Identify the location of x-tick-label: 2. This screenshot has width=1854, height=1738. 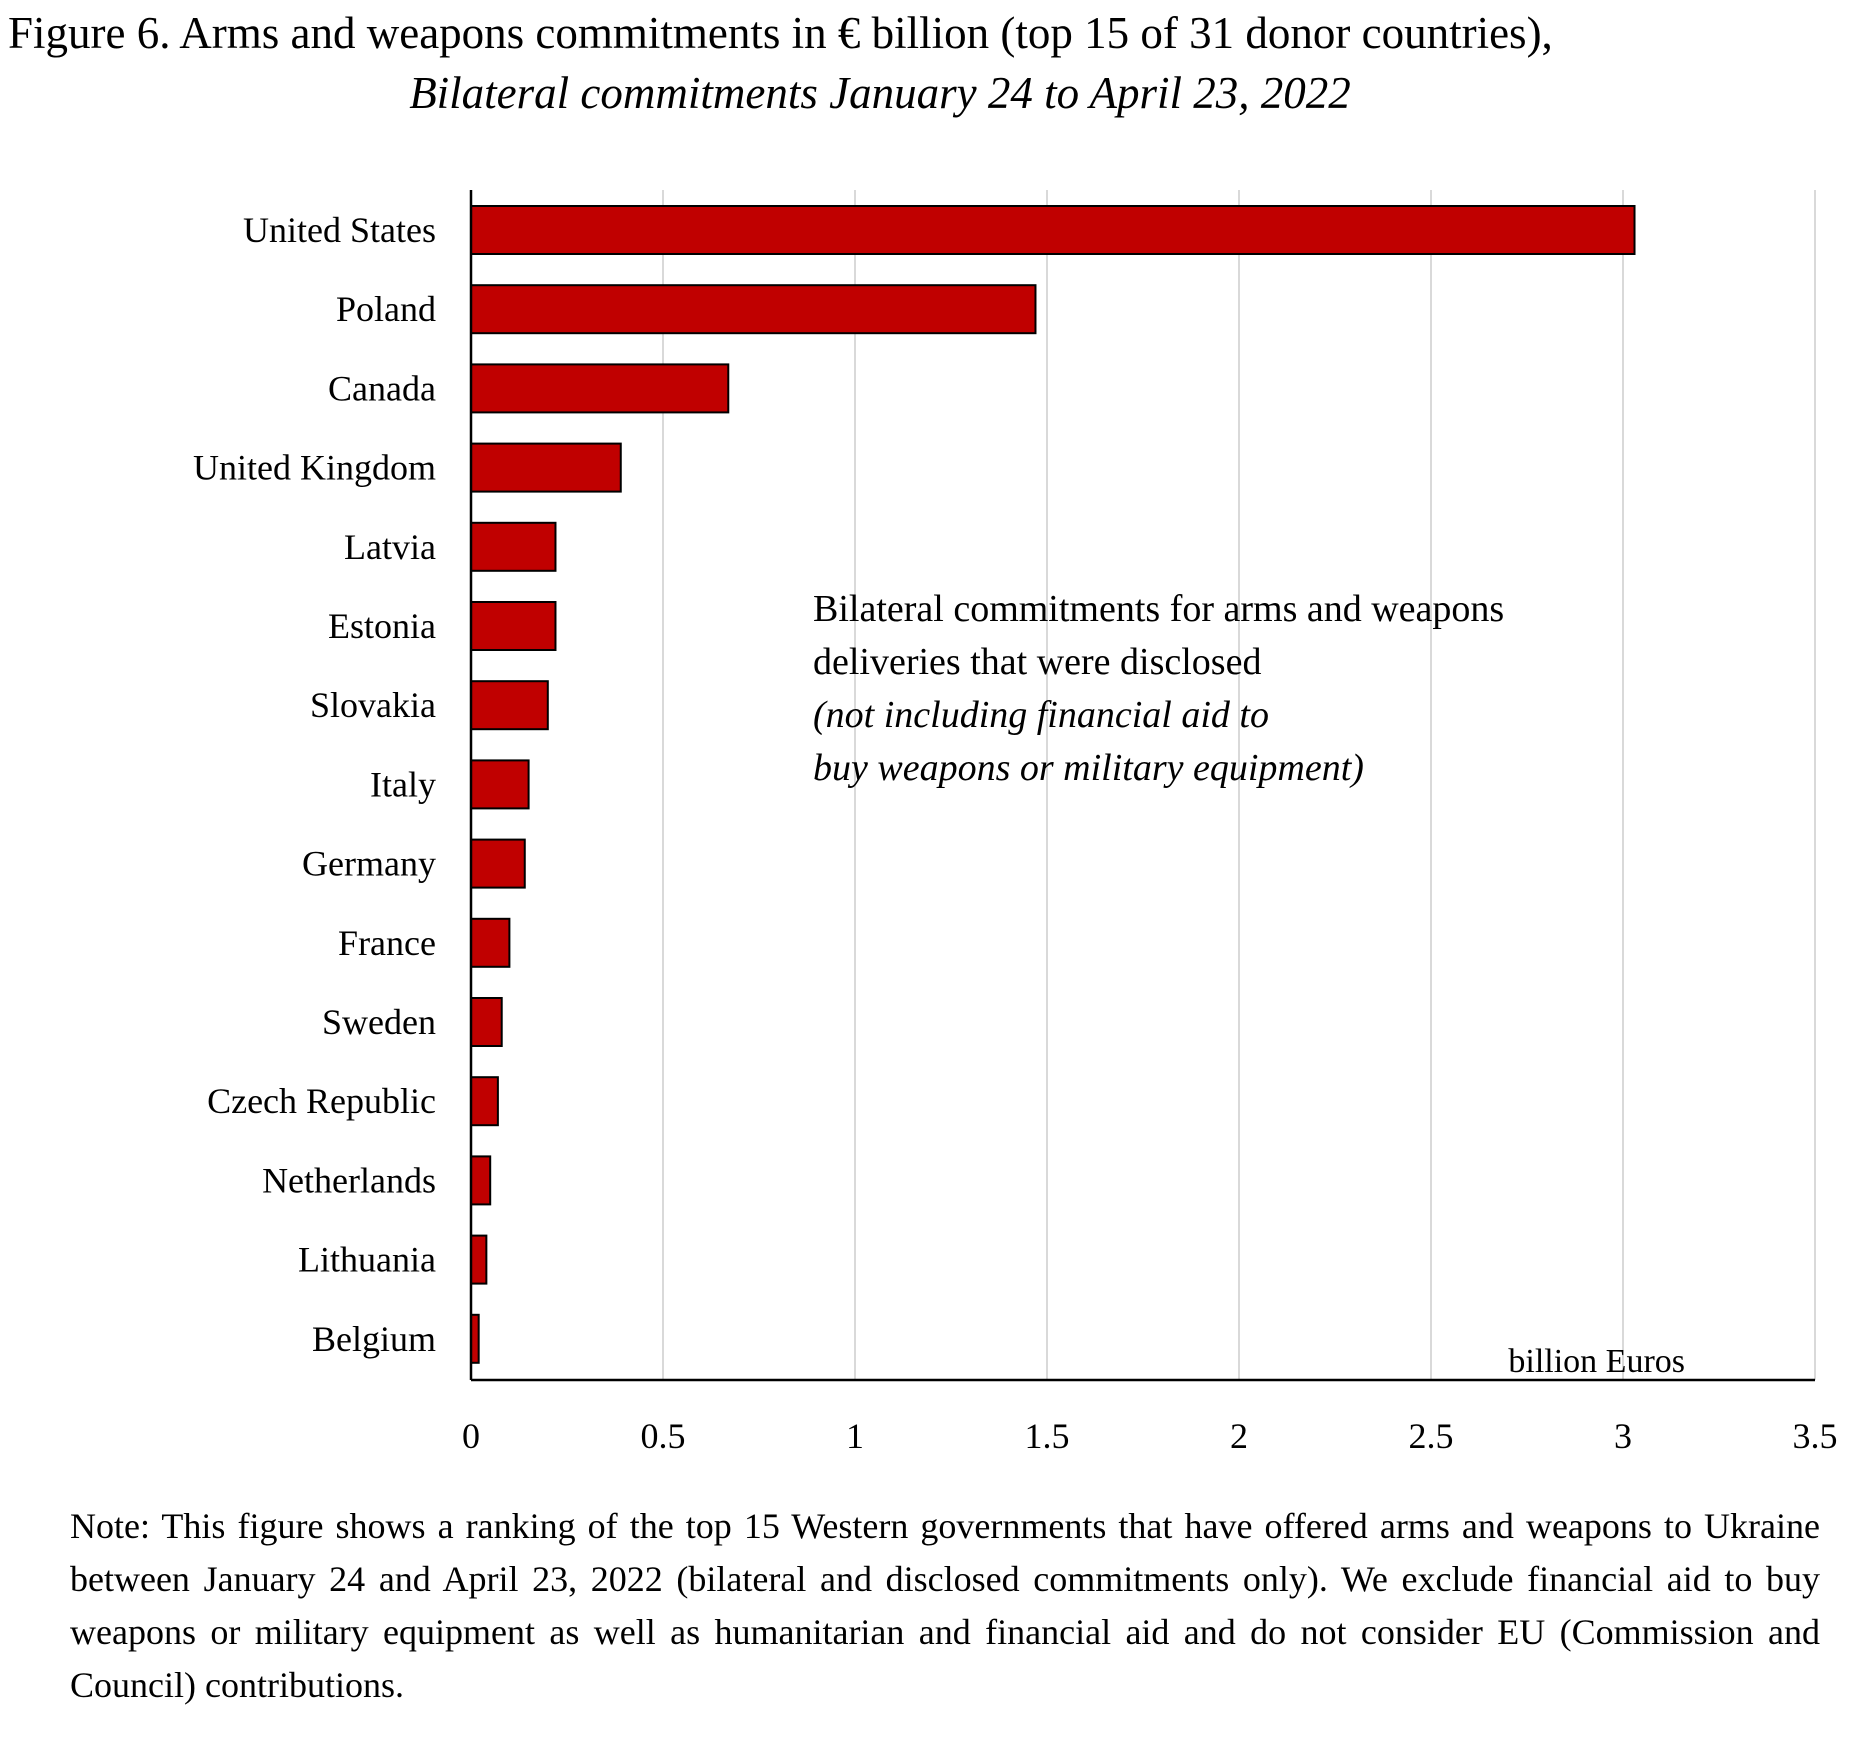
(1239, 1436).